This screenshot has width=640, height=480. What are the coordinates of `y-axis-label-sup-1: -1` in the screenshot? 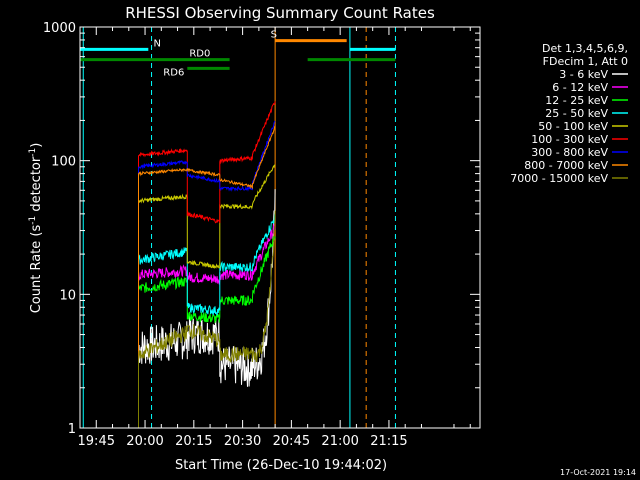 It's located at (33, 220).